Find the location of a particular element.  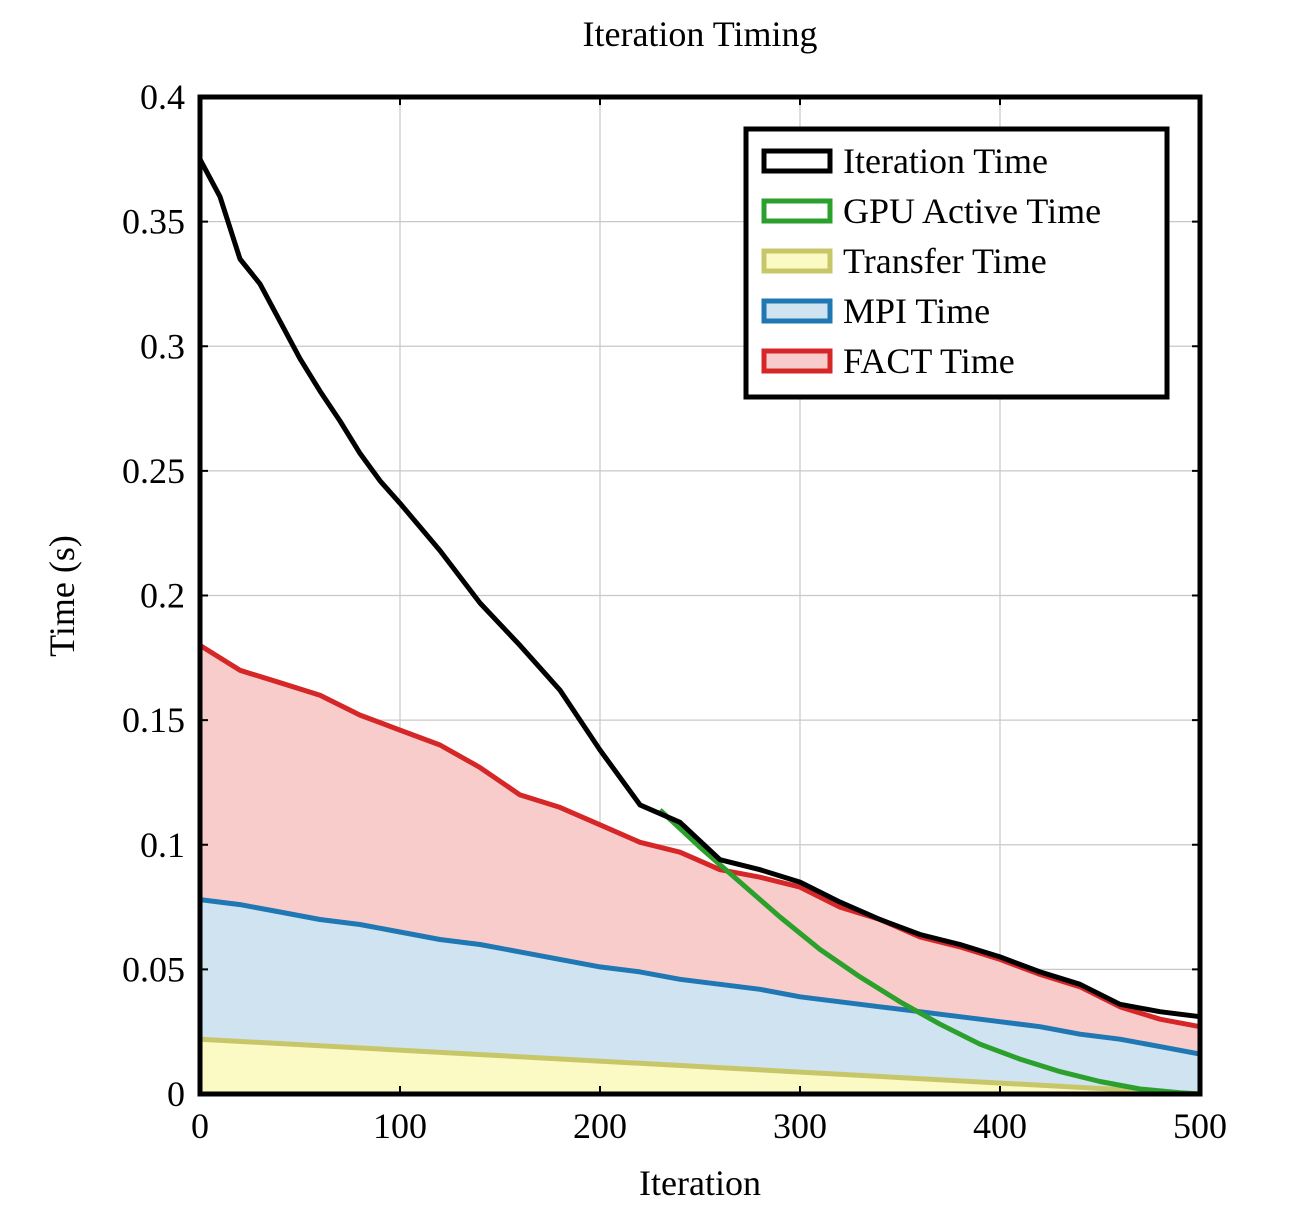

y-tick-label: 0.3 is located at coordinates (162, 346).